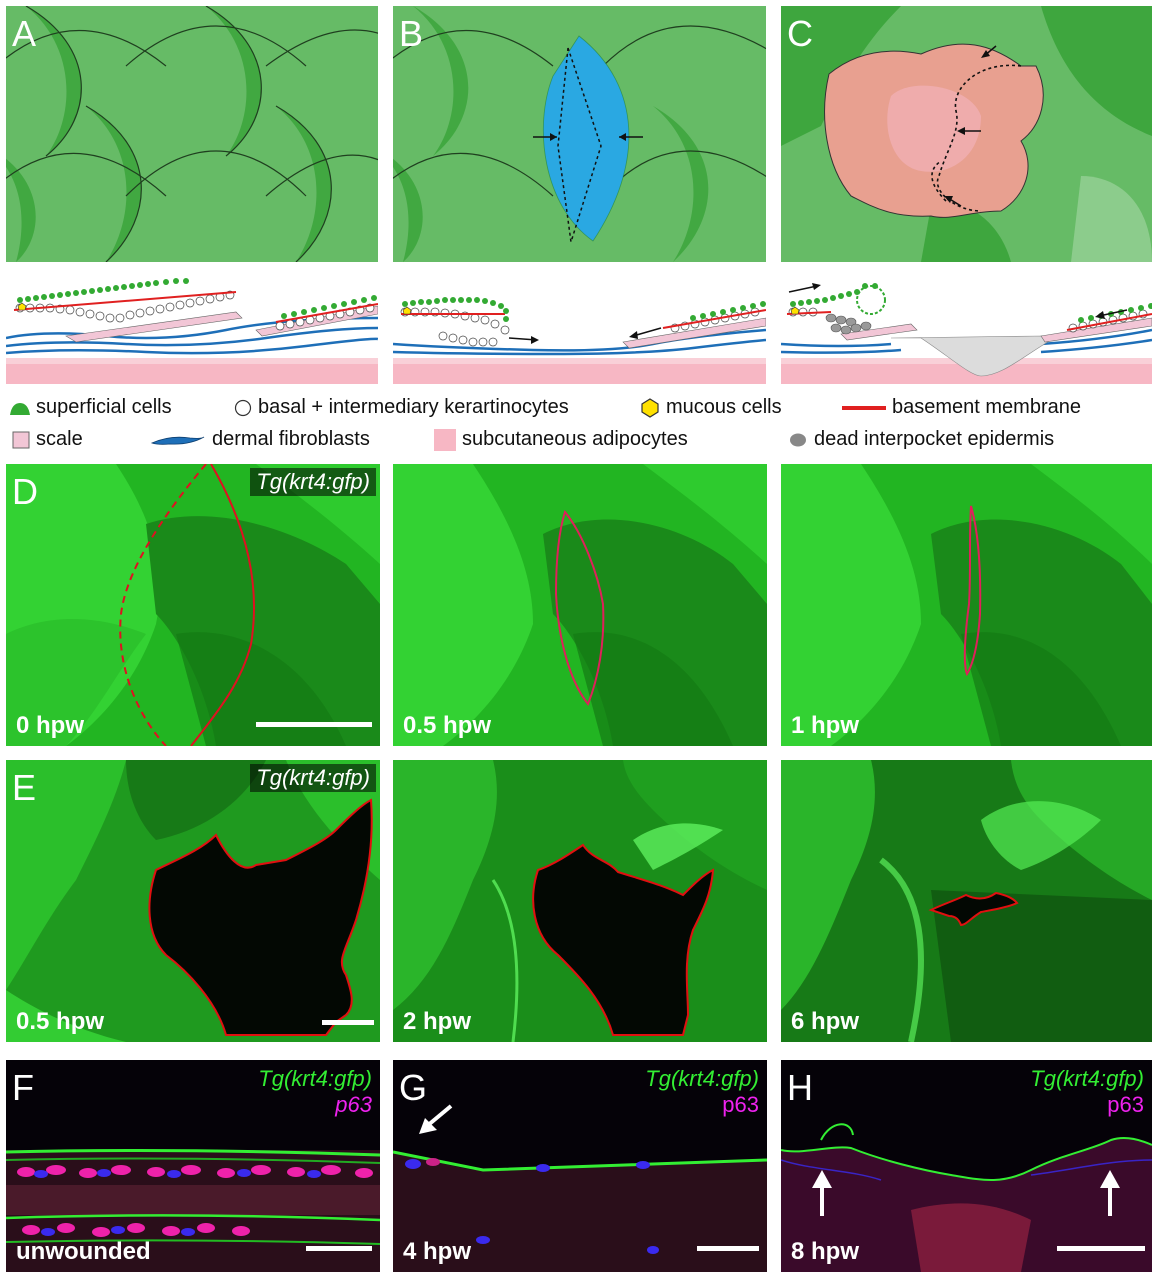 The width and height of the screenshot is (1159, 1280). Describe the element at coordinates (193, 1166) in the screenshot. I see `panel-f-unwounded: F Tg(krt4:gfp) p63 unwounded` at that location.